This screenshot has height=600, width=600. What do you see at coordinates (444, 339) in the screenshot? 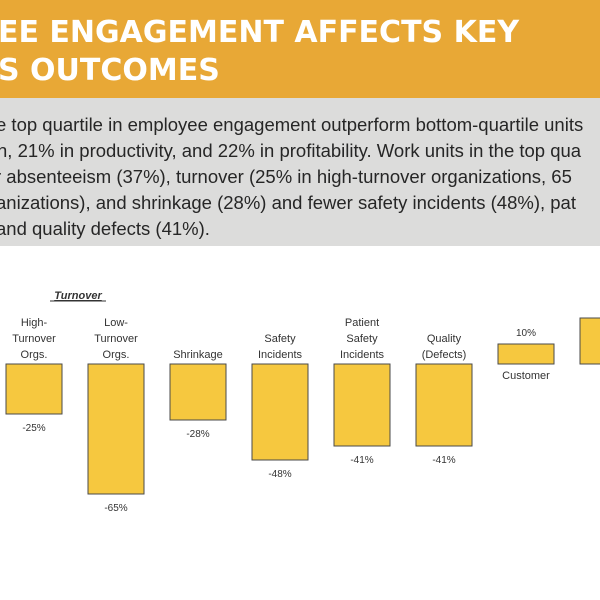
I see `category-label: Quality` at bounding box center [444, 339].